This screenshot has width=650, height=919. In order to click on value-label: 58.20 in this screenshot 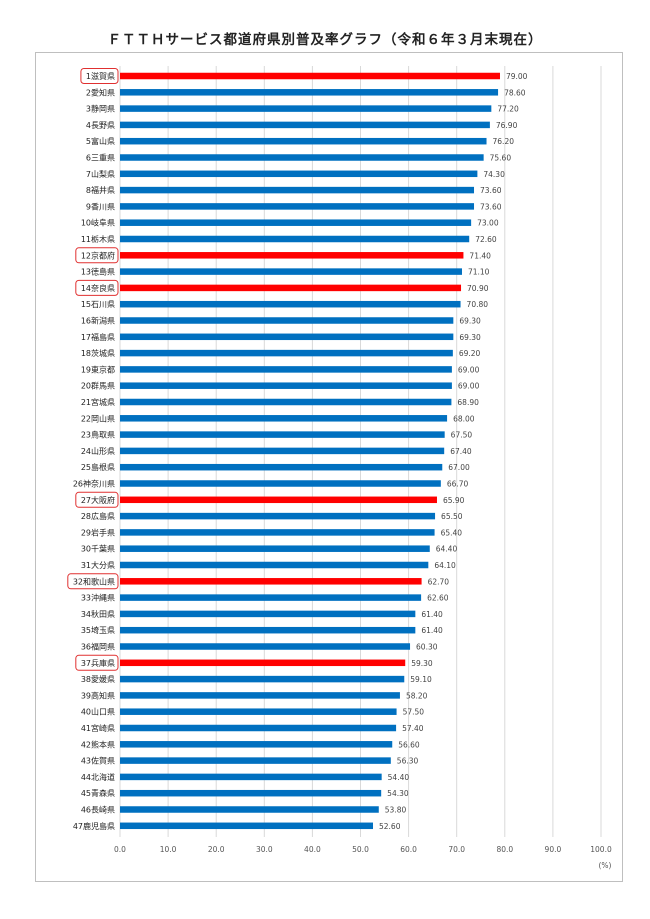, I will do `click(417, 695)`.